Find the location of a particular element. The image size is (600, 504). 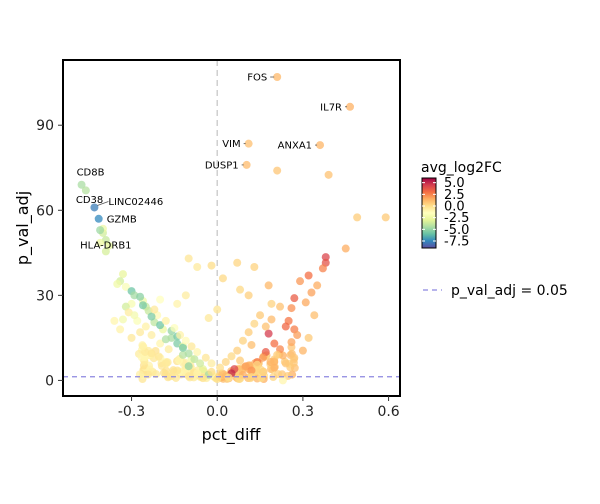

x-tick-label: 0.0 is located at coordinates (217, 412).